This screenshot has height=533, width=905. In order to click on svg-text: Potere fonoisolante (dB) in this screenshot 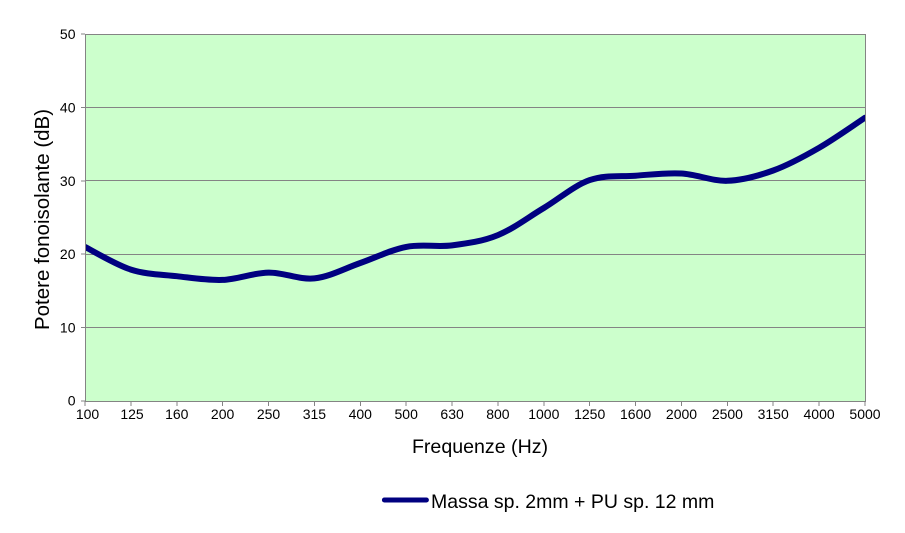, I will do `click(42, 219)`.